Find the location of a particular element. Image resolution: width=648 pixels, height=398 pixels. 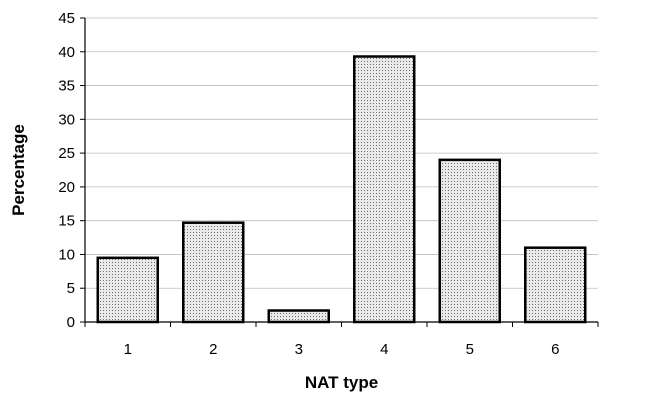

x-tick-label: 3 is located at coordinates (299, 349).